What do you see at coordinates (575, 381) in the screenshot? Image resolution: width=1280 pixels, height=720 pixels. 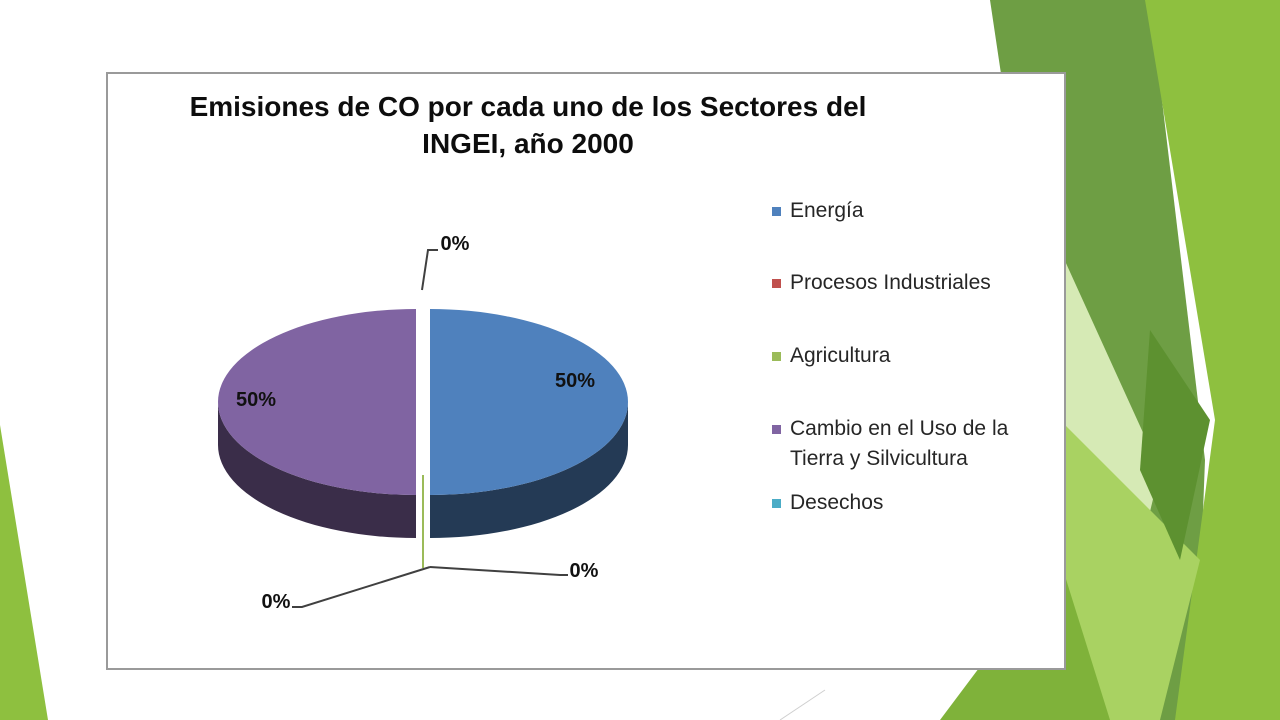 I see `data-label-0: 50%` at bounding box center [575, 381].